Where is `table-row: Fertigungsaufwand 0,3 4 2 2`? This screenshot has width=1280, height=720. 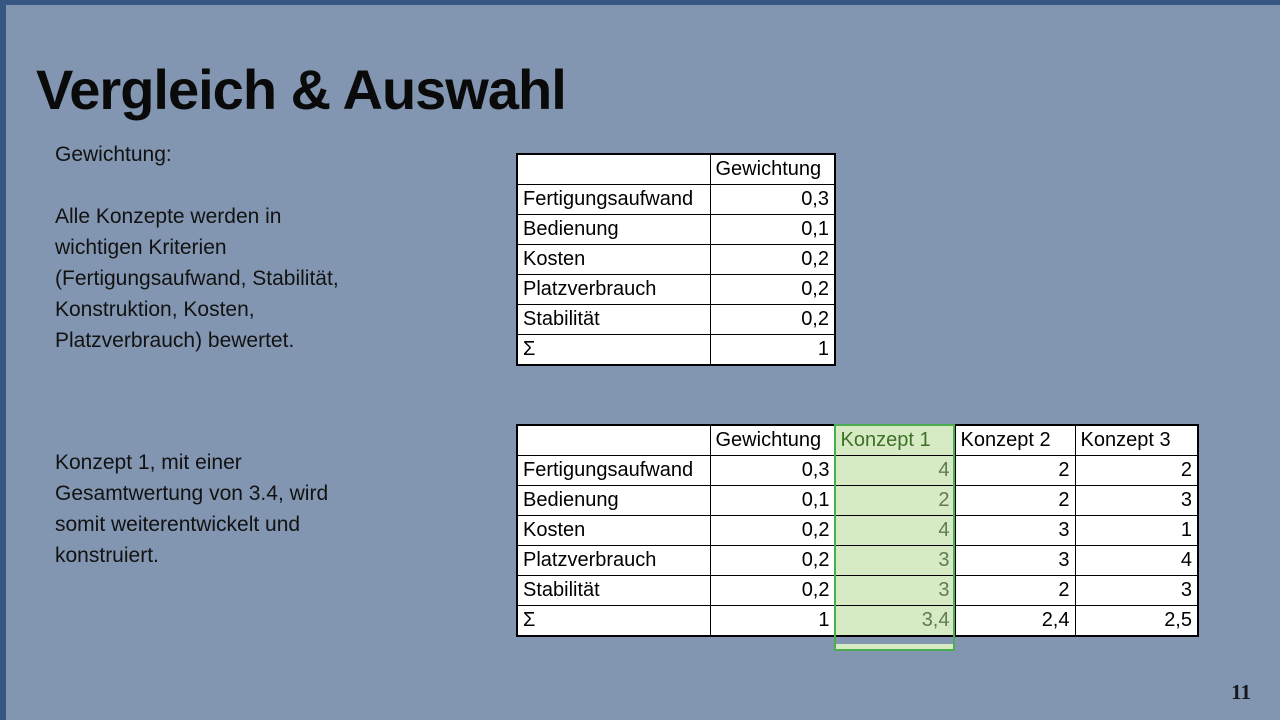
table-row: Fertigungsaufwand 0,3 4 2 2 is located at coordinates (857, 470).